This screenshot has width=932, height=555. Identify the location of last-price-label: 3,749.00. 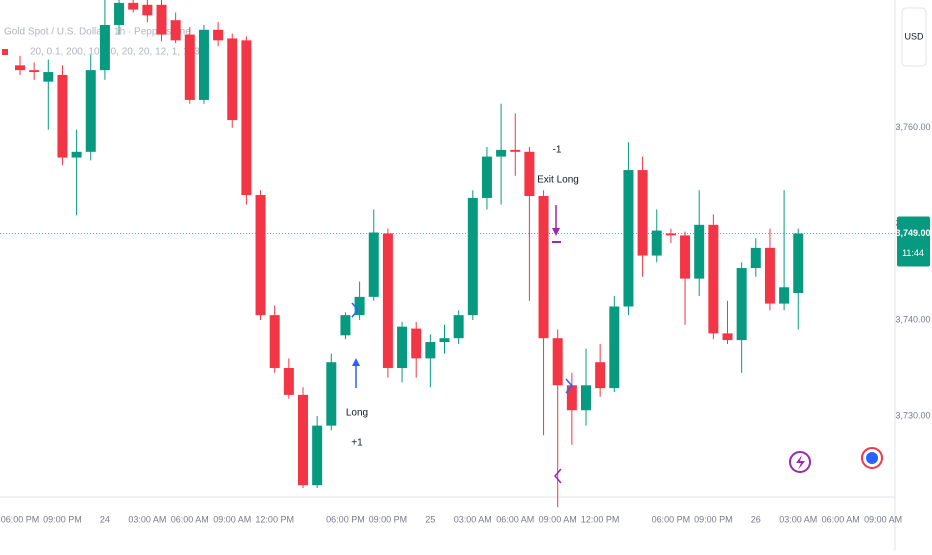
(912, 233).